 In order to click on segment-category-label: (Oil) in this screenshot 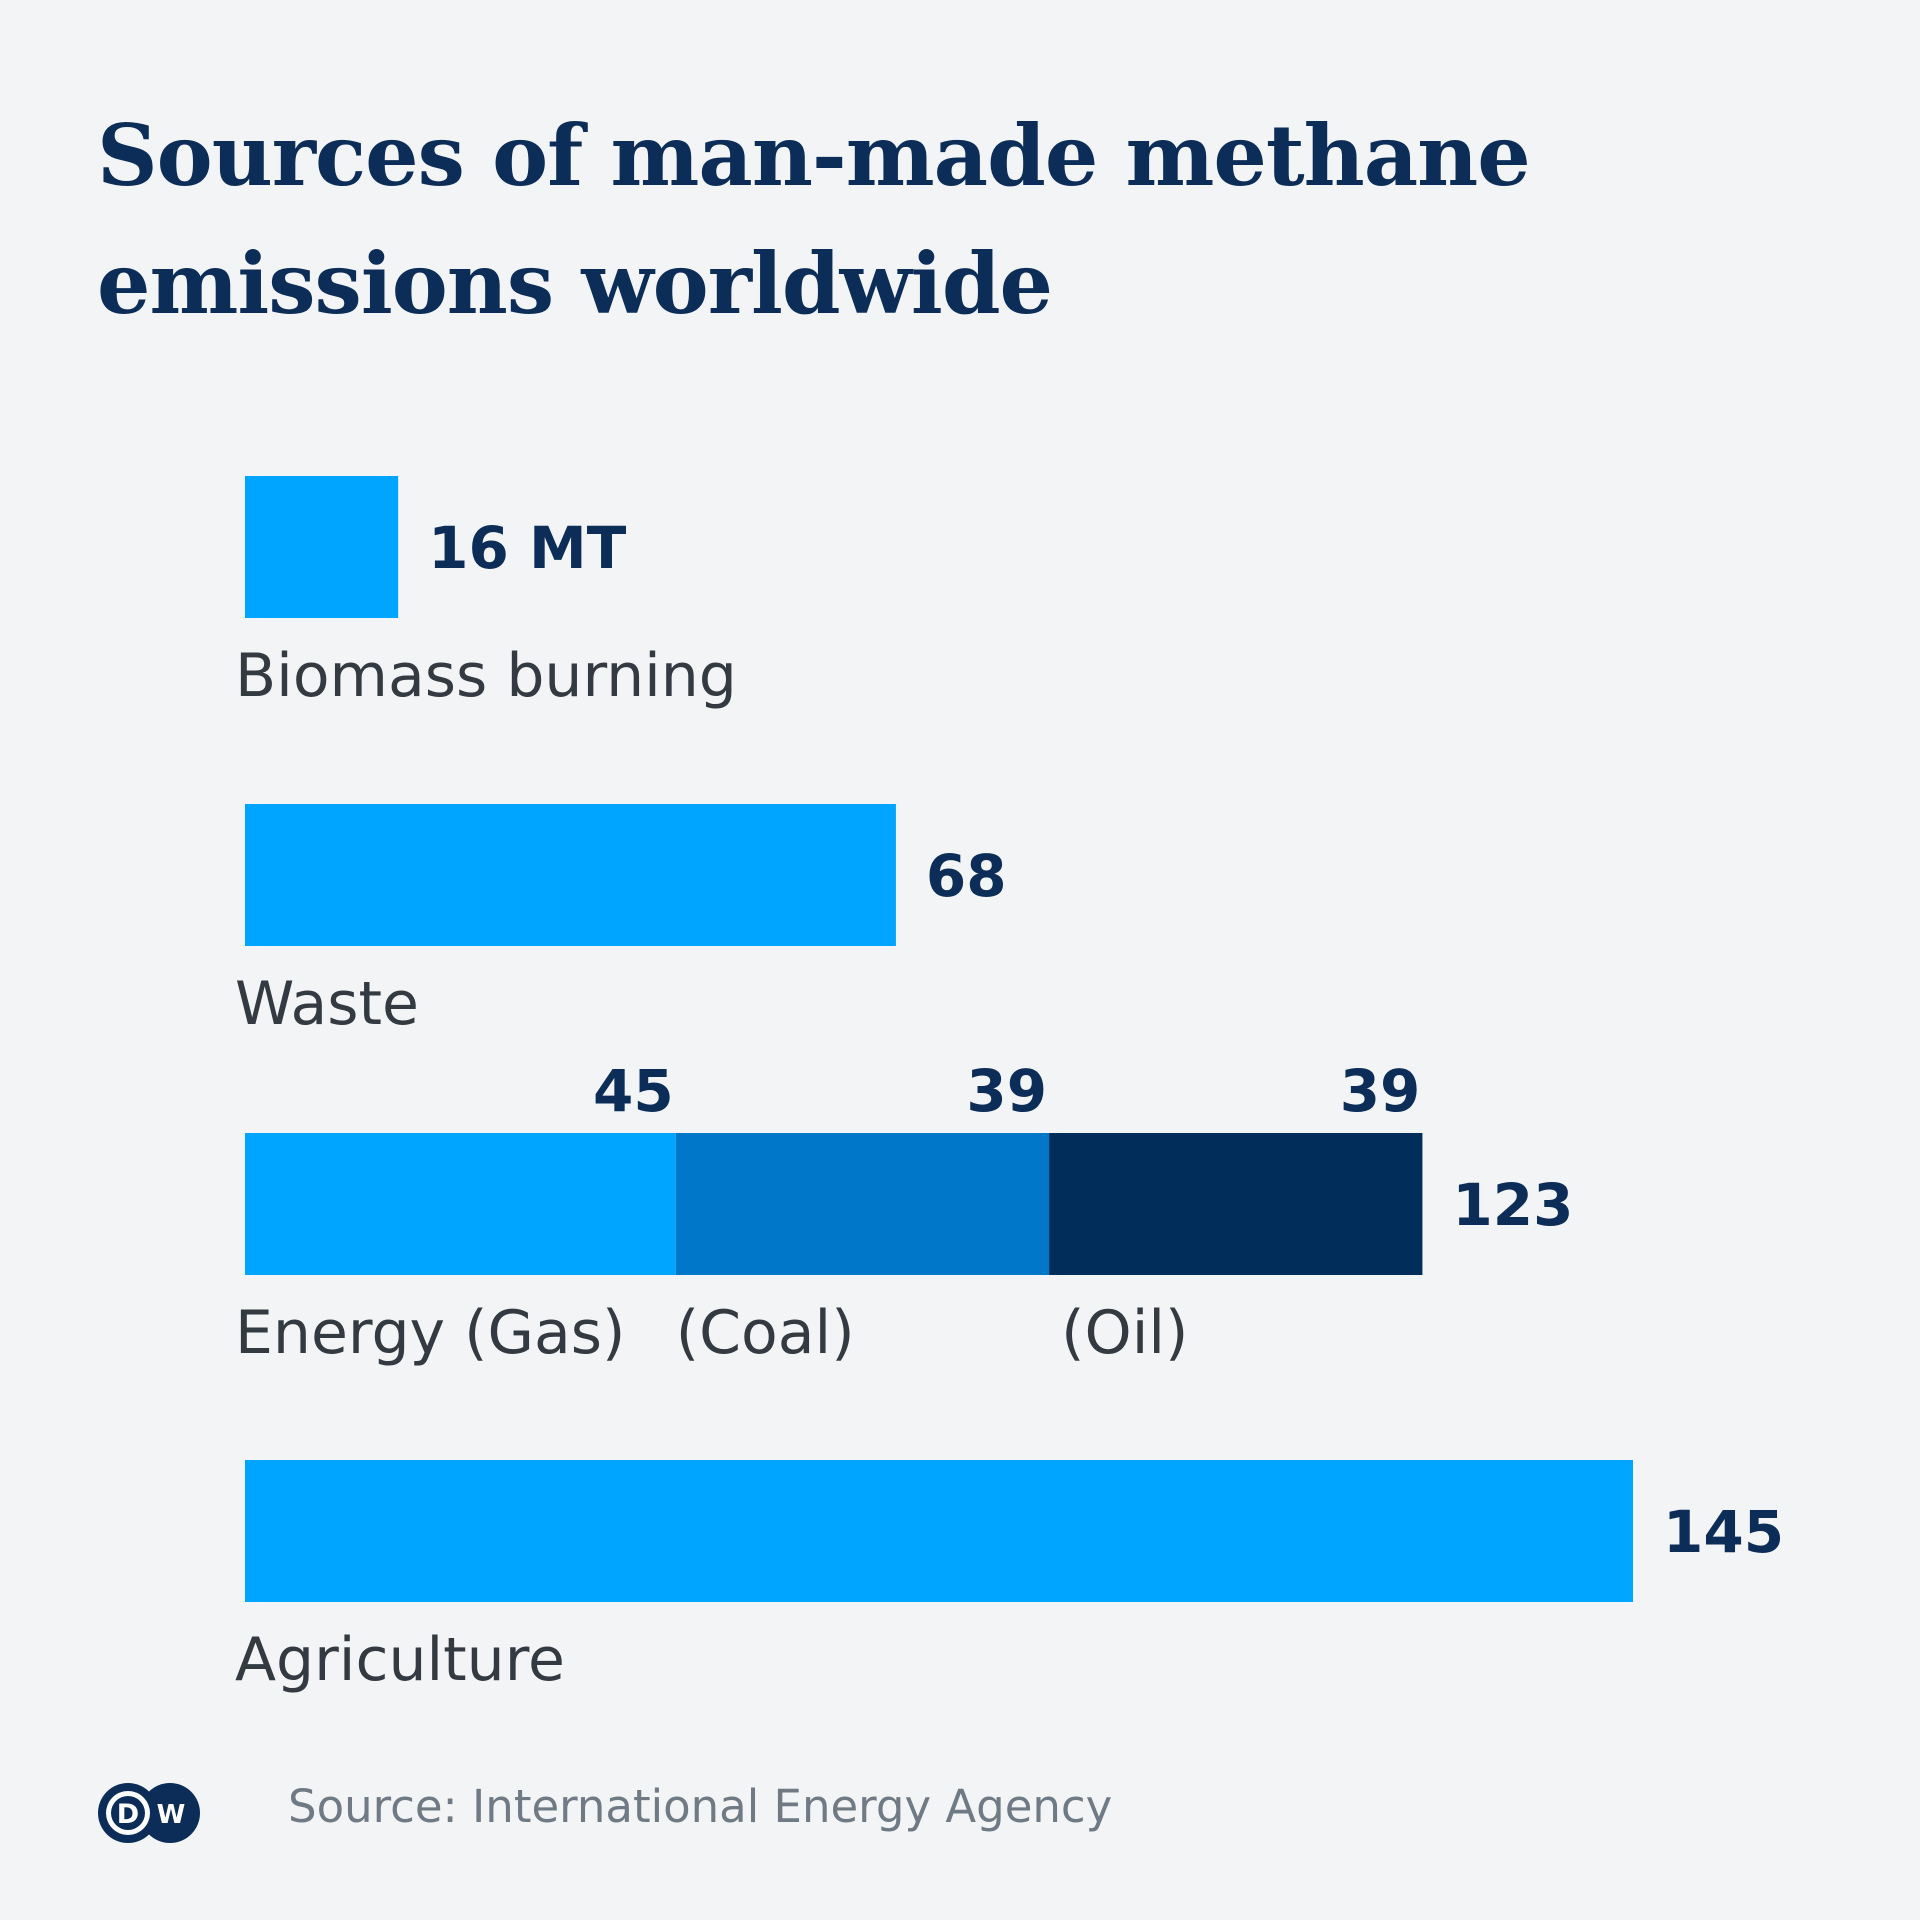, I will do `click(1124, 1333)`.